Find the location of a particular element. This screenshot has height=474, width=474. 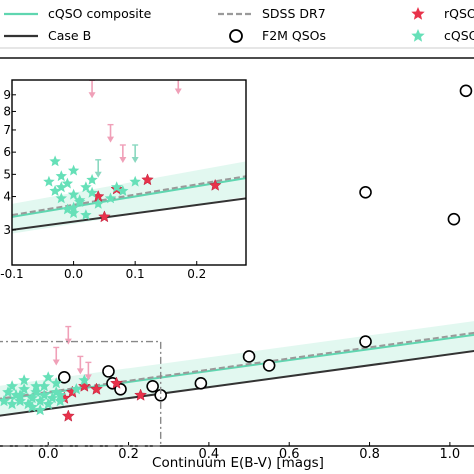

inset-ytick-label: 5 is located at coordinates (7, 174).